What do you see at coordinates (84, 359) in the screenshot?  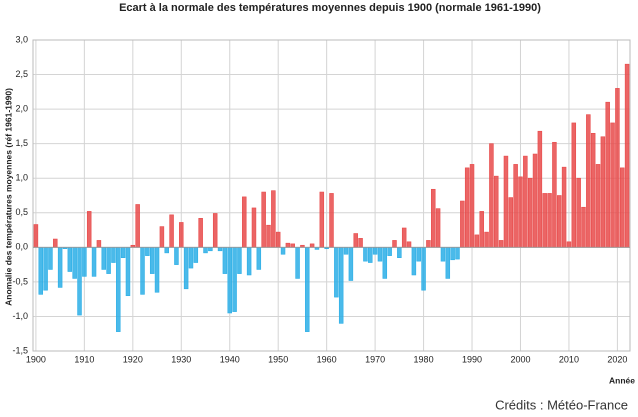 I see `x-tick-label: 1910` at bounding box center [84, 359].